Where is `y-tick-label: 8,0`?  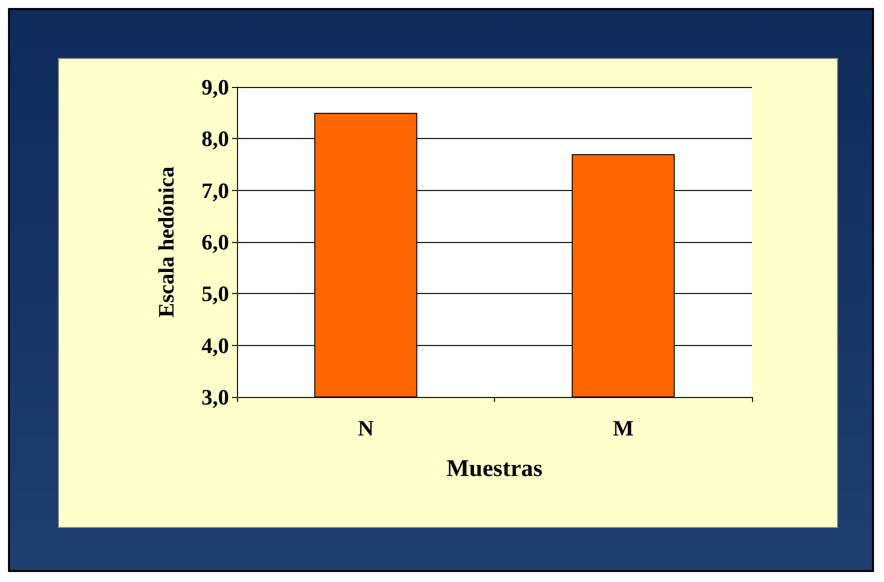
y-tick-label: 8,0 is located at coordinates (215, 139).